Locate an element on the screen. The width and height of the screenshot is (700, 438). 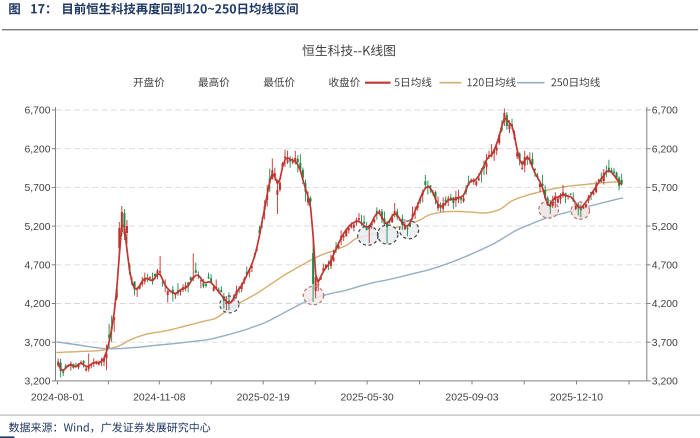
svg-text: 2025-05-30 is located at coordinates (367, 398).